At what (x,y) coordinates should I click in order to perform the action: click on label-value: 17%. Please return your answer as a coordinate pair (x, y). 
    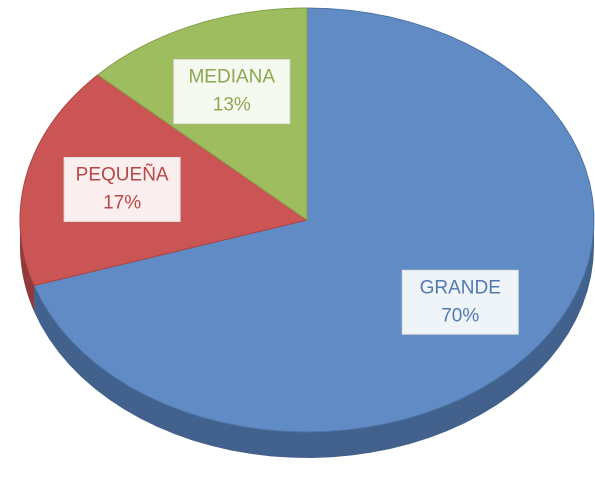
    Looking at the image, I should click on (122, 202).